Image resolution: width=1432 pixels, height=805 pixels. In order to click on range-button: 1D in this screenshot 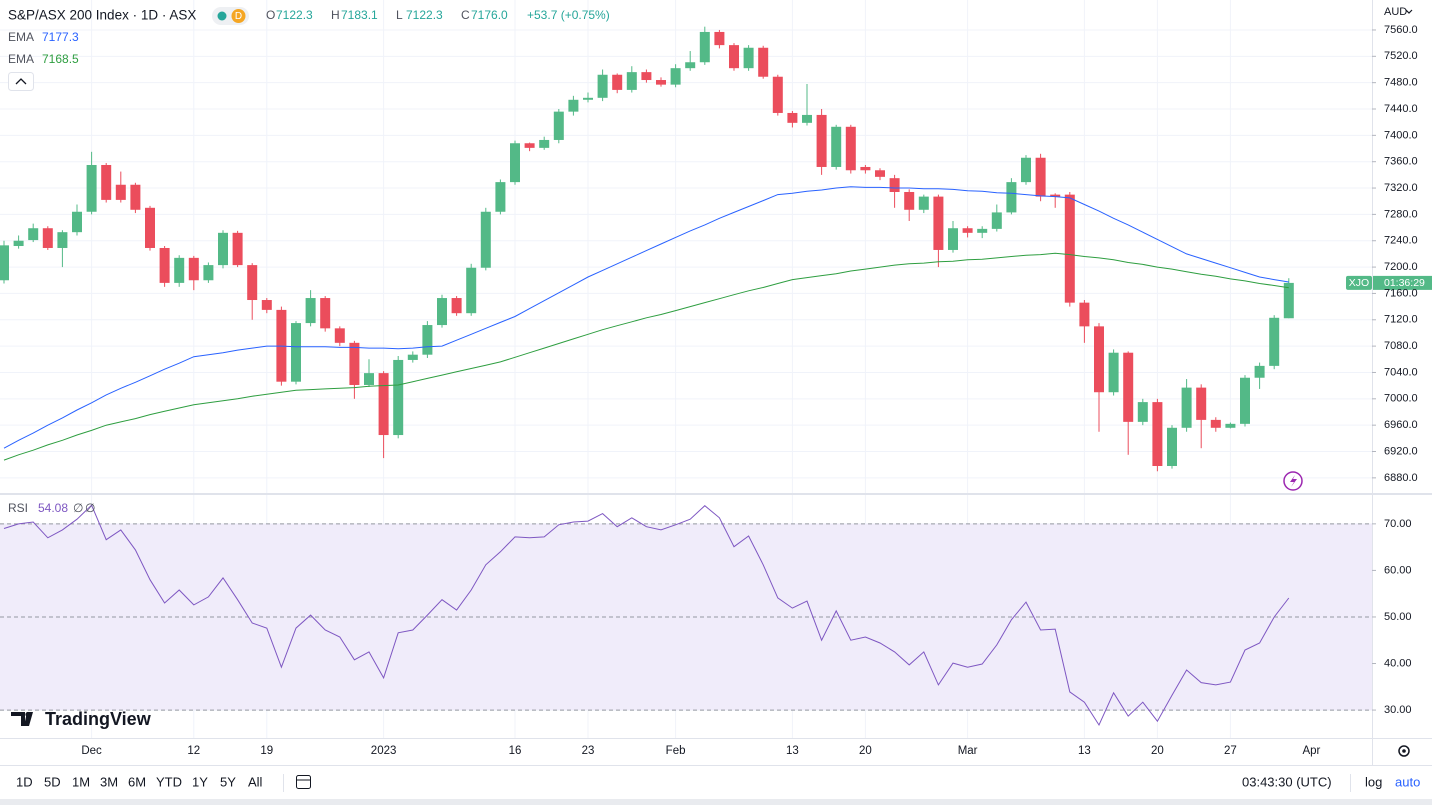, I will do `click(24, 781)`.